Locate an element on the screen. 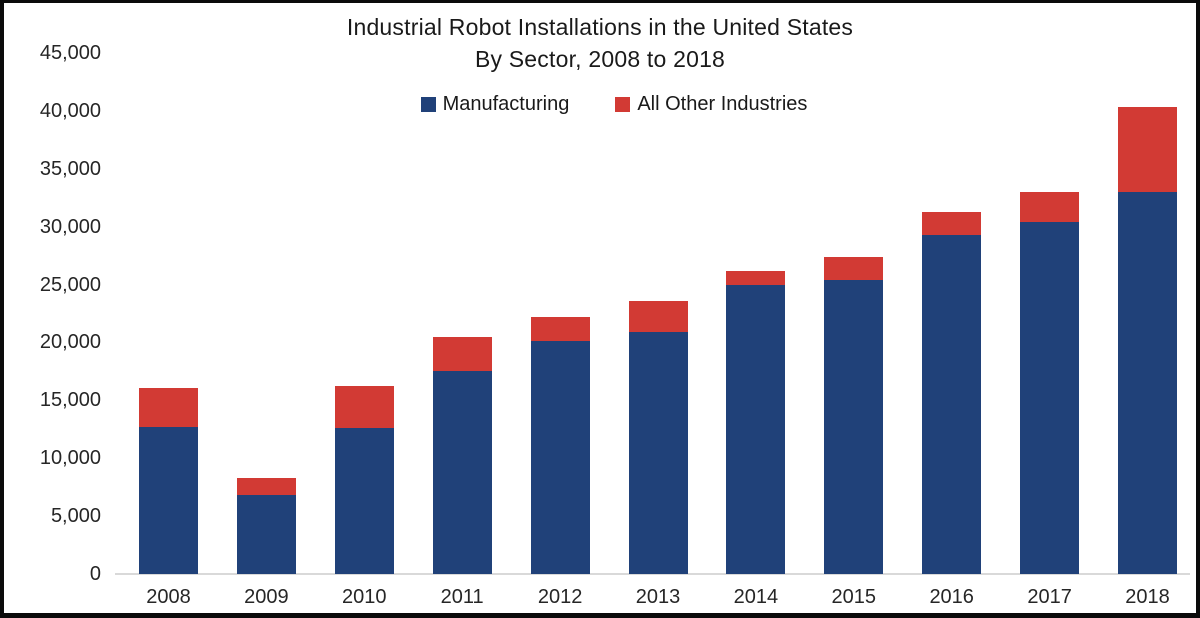 The height and width of the screenshot is (618, 1200). x-tick-label-2018: 2018 is located at coordinates (1147, 597).